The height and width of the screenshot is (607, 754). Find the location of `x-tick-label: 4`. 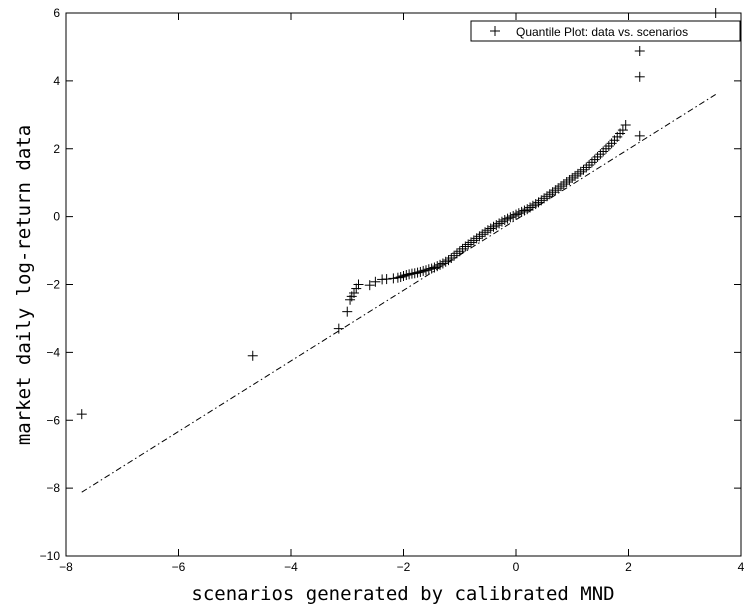

x-tick-label: 4 is located at coordinates (741, 567).